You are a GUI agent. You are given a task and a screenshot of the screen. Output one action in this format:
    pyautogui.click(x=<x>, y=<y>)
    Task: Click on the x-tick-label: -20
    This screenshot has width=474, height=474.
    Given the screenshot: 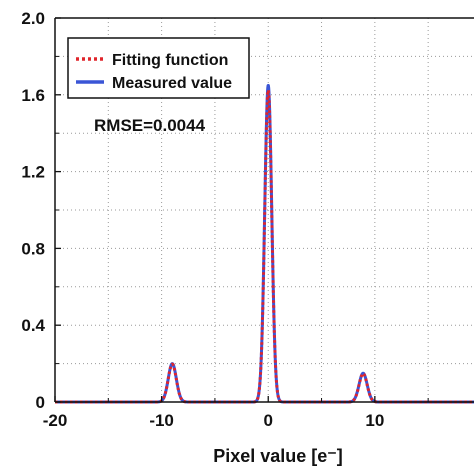 What is the action you would take?
    pyautogui.click(x=55, y=420)
    